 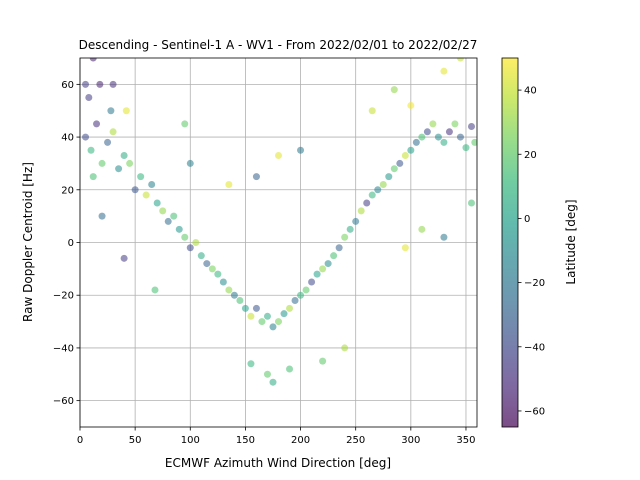 I want to click on colorbar-ticks: −60 −40 −20 0 20 40, so click(x=531, y=251).